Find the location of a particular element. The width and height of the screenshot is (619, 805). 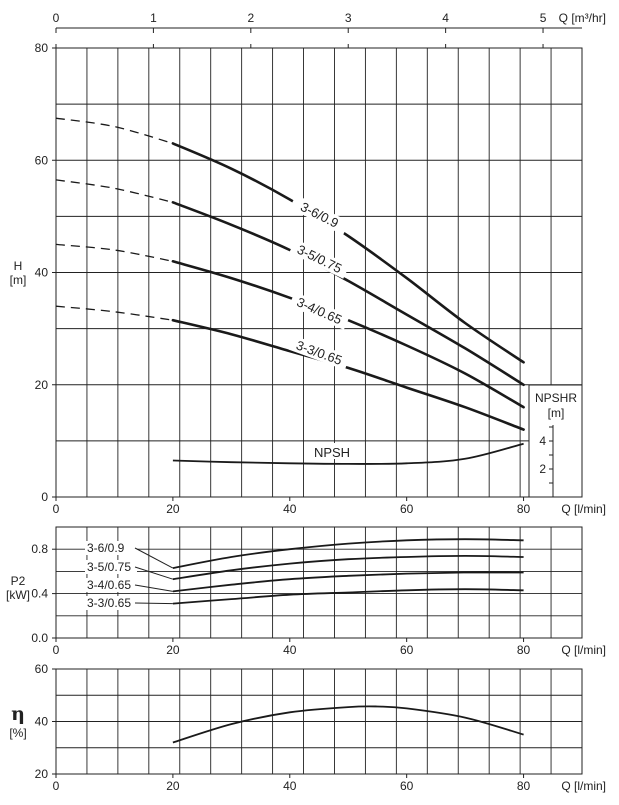

npsh-label-bg is located at coordinates (332, 451).